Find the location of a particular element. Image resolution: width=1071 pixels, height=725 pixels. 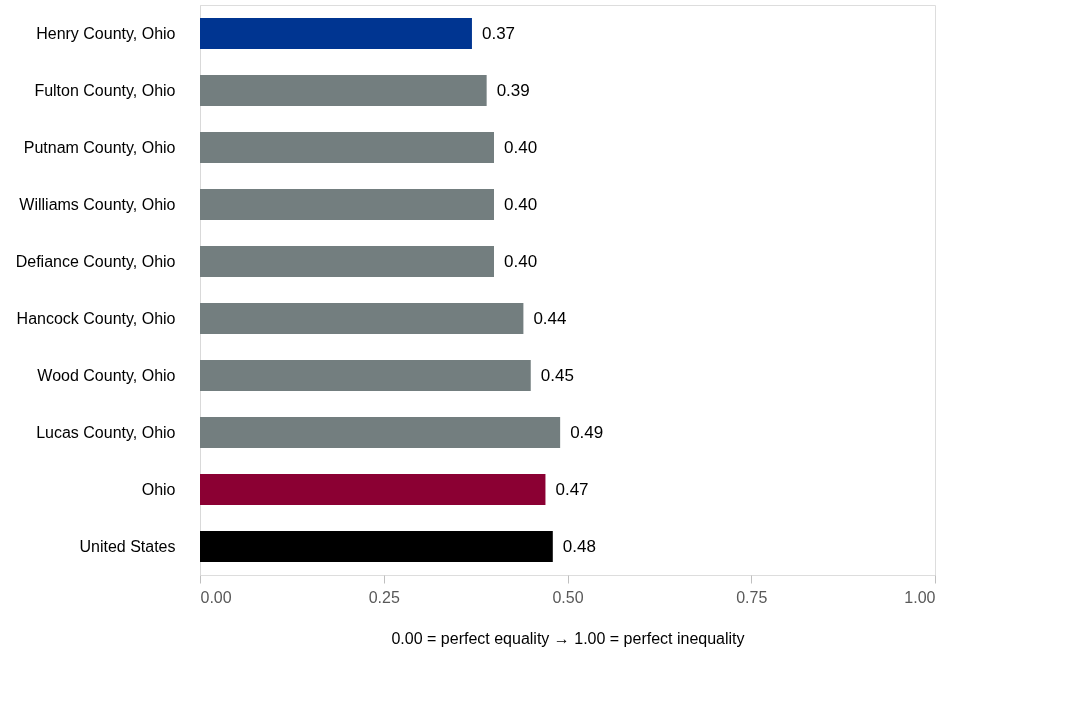

data-label: 0.37 is located at coordinates (498, 33).